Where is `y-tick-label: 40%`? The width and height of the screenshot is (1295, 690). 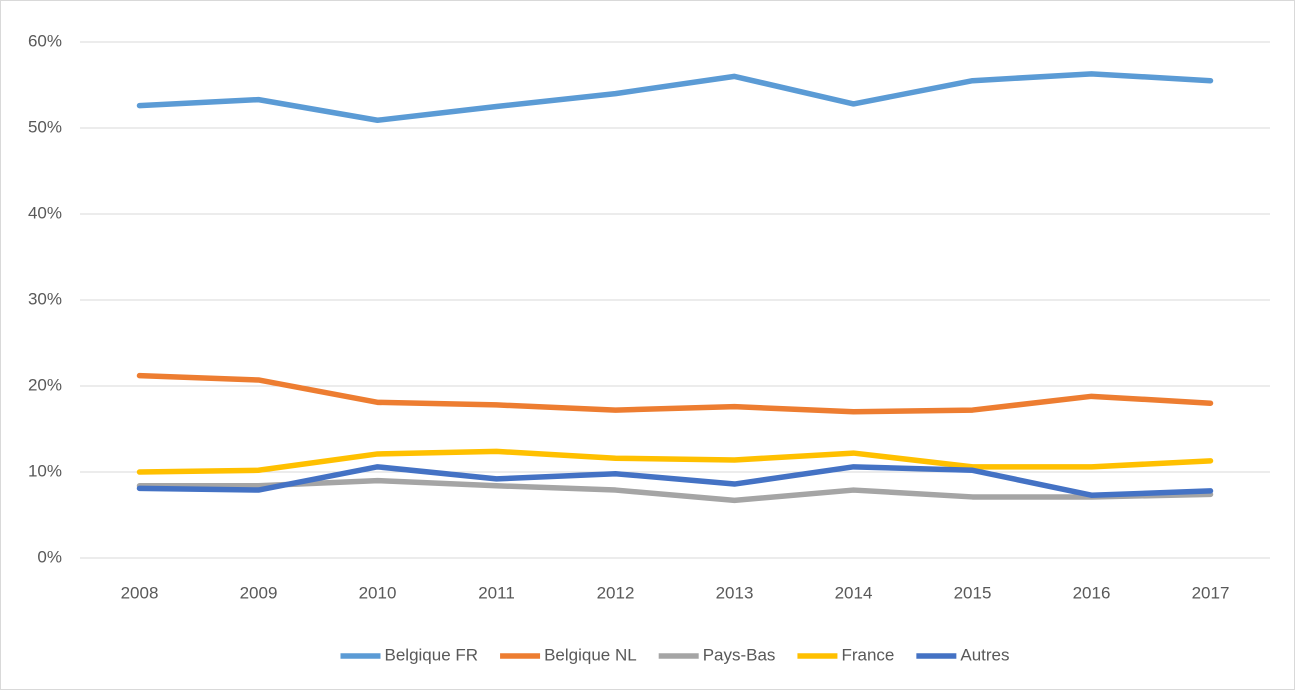 y-tick-label: 40% is located at coordinates (45, 212).